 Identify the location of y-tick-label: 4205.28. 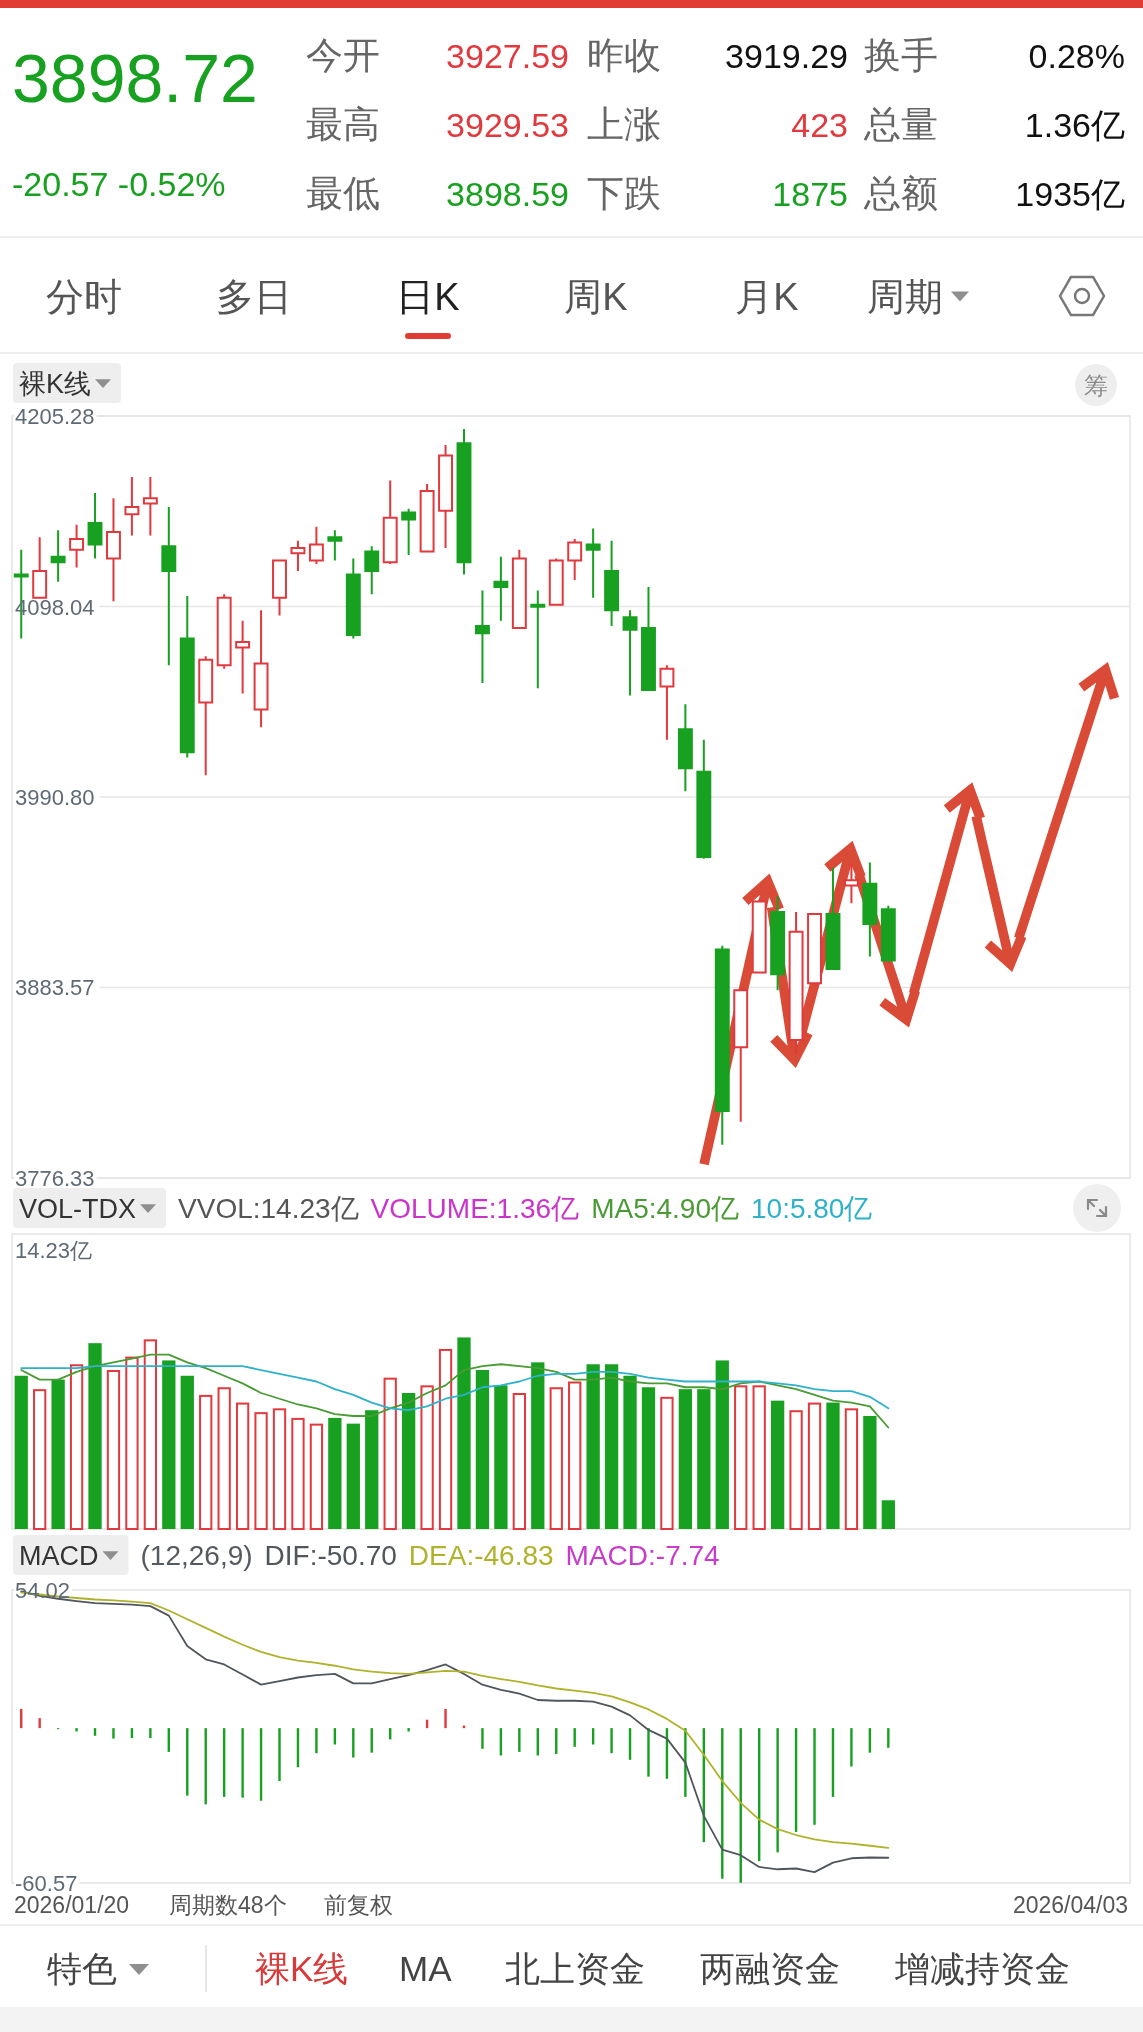
(55, 416).